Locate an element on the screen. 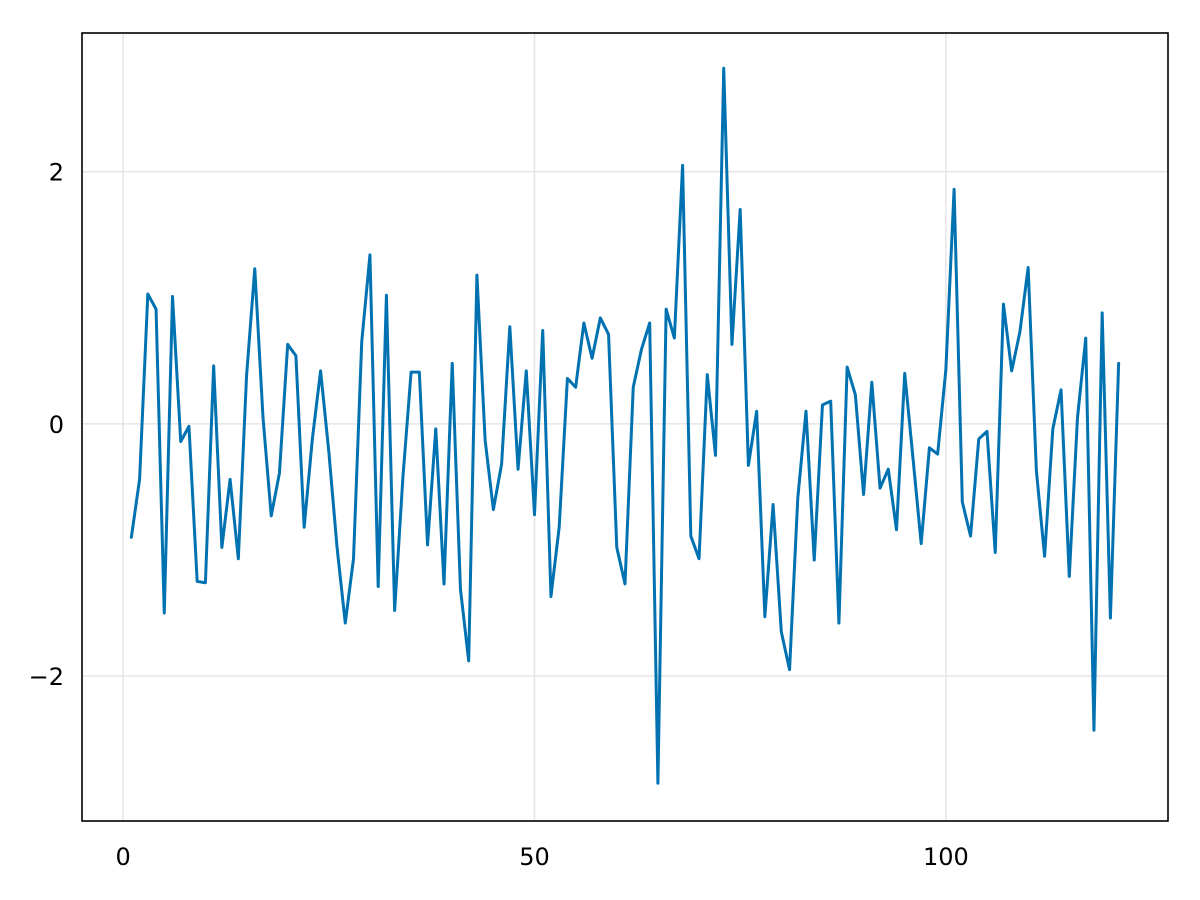 The image size is (1200, 900). y-tick-label: 2 is located at coordinates (56, 173).